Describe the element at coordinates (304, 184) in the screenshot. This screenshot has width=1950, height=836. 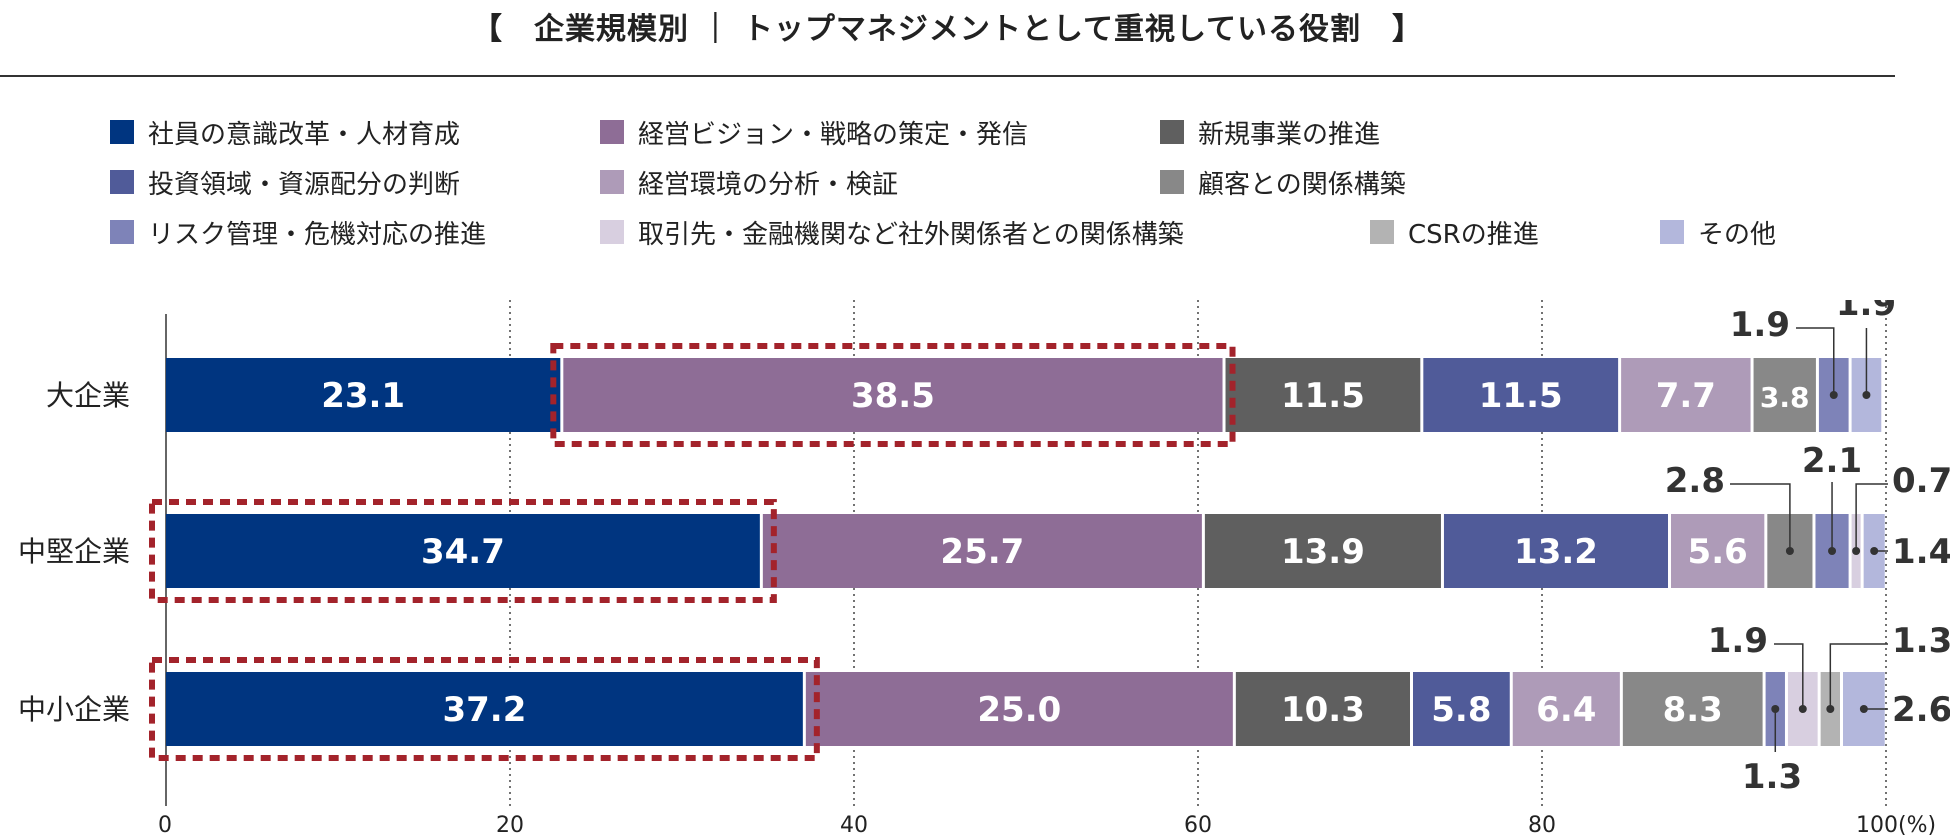
I see `legend-label: 投資領域・資源配分の判断` at that location.